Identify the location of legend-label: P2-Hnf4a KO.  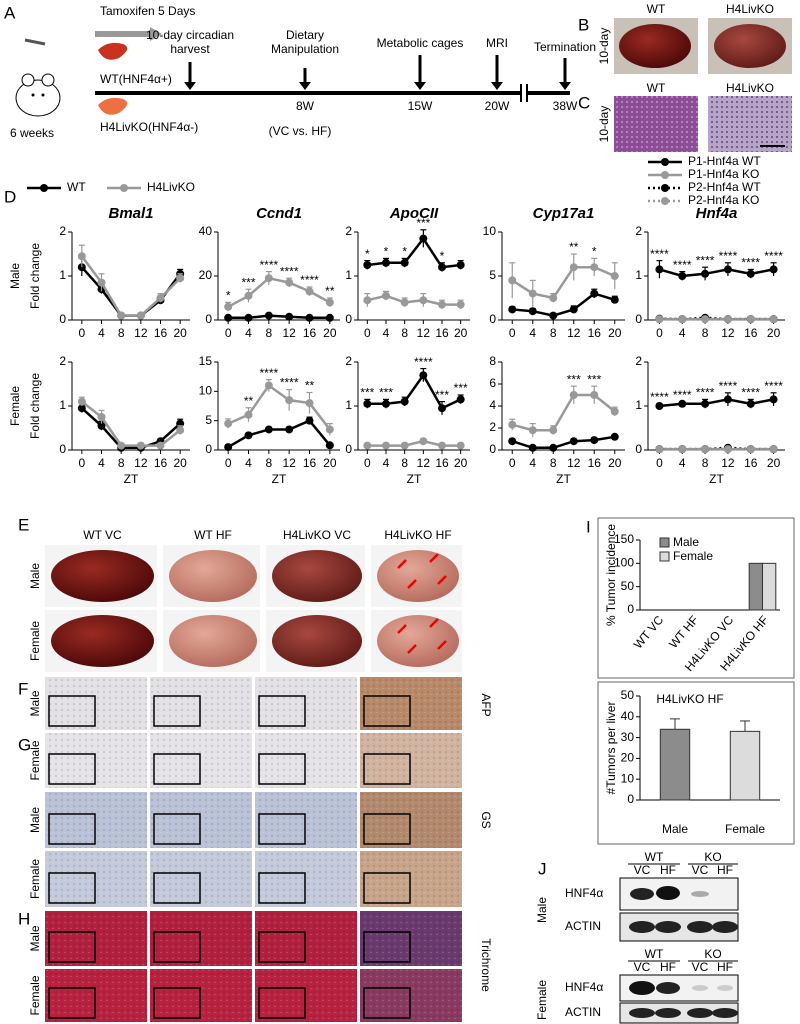
(723, 200).